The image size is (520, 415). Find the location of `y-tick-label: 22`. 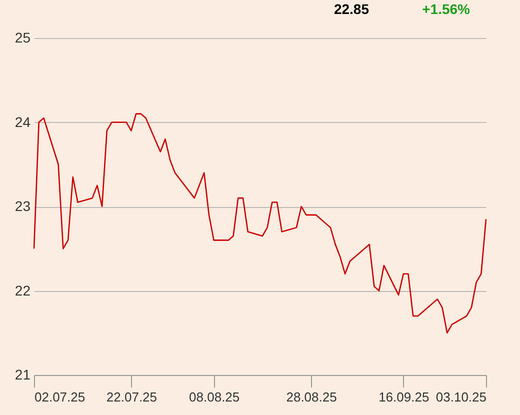

y-tick-label: 22 is located at coordinates (22, 290).